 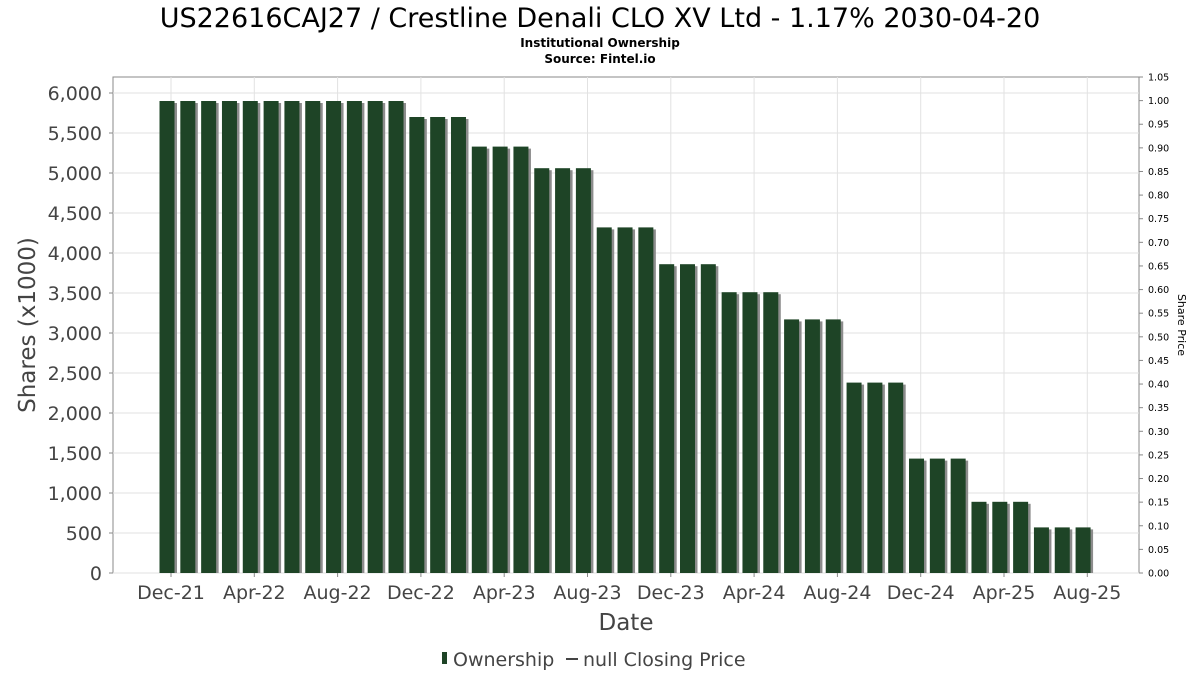 I want to click on x-tick-label: Apr-25, so click(x=1004, y=593).